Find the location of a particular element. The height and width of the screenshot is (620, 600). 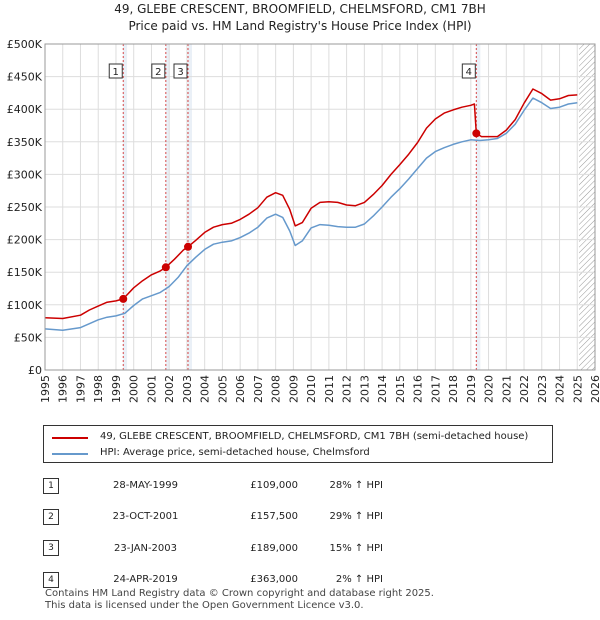

sale-date: 23-JAN-2003 is located at coordinates (145, 548).